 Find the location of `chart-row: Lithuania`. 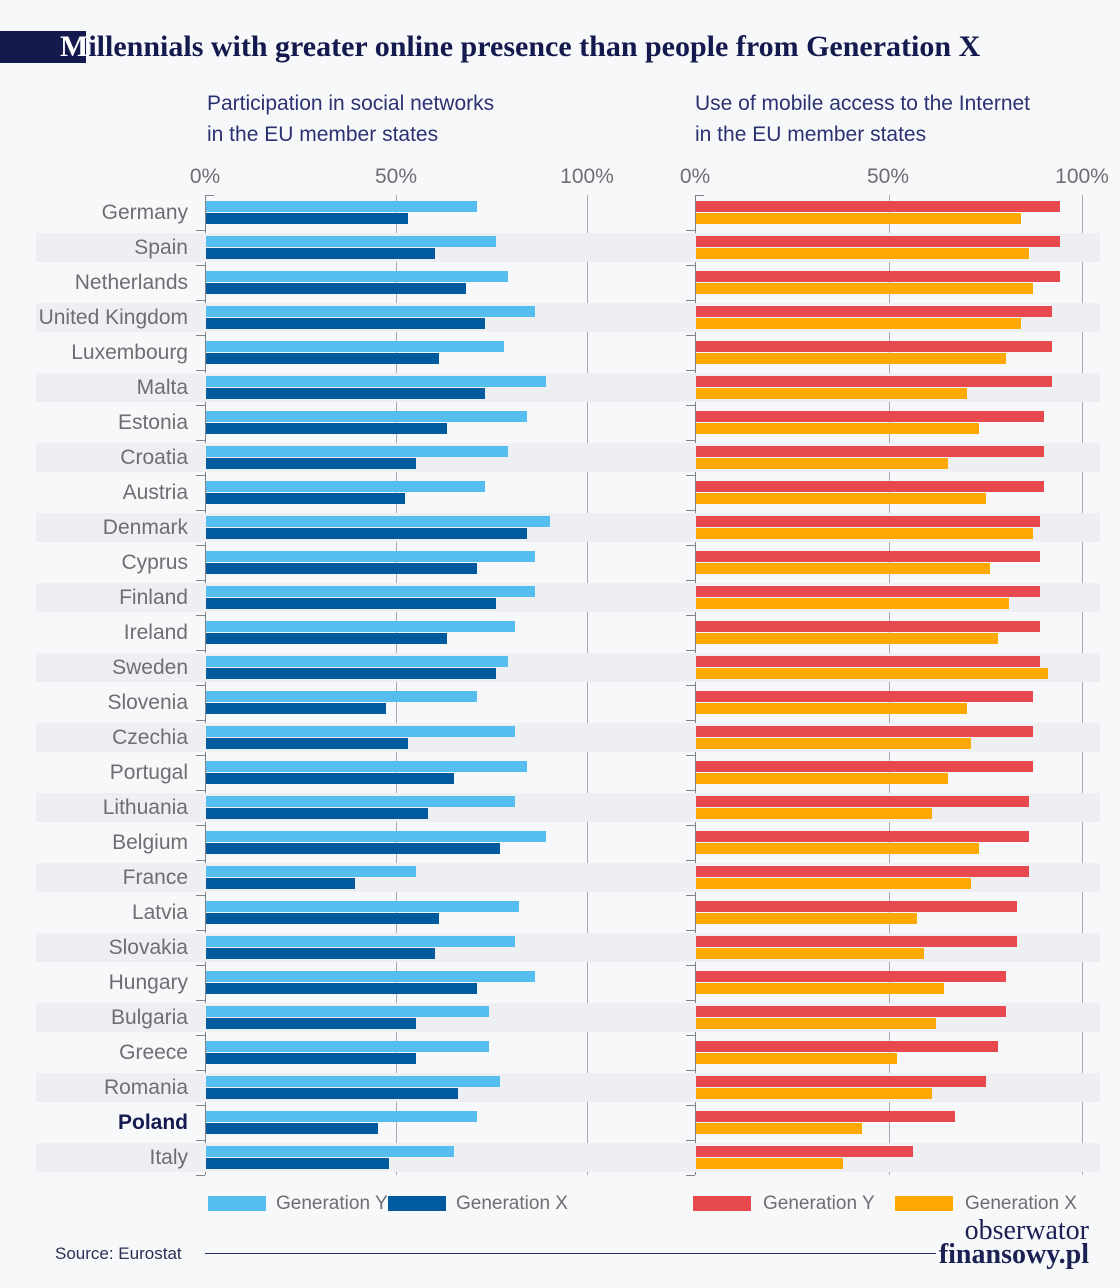

chart-row: Lithuania is located at coordinates (560, 807).